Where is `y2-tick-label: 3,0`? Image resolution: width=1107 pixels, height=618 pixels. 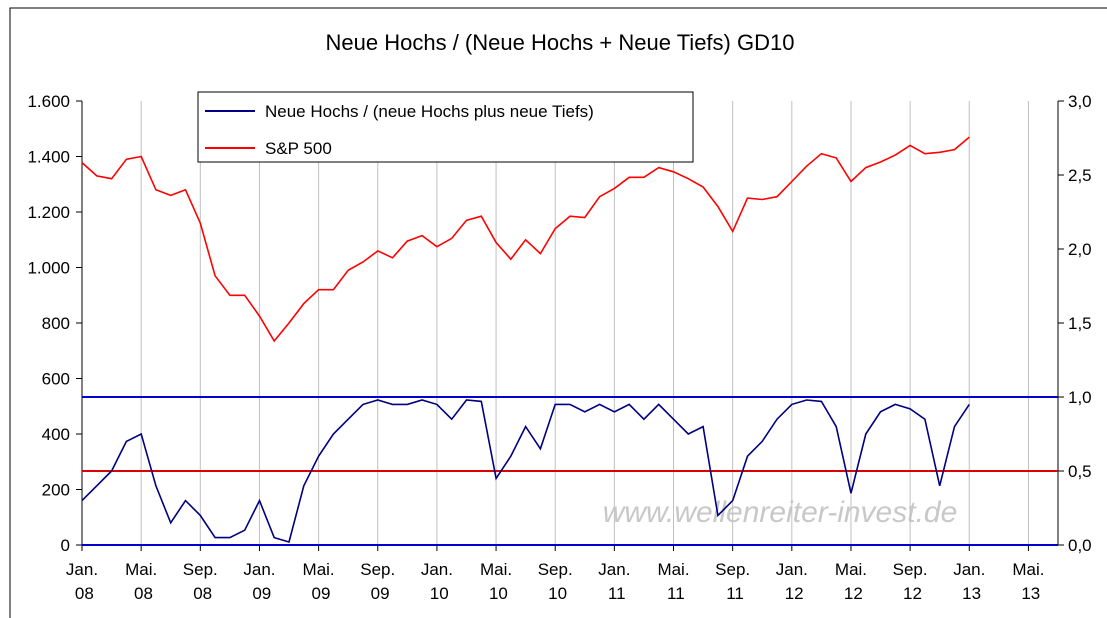
y2-tick-label: 3,0 is located at coordinates (1080, 101).